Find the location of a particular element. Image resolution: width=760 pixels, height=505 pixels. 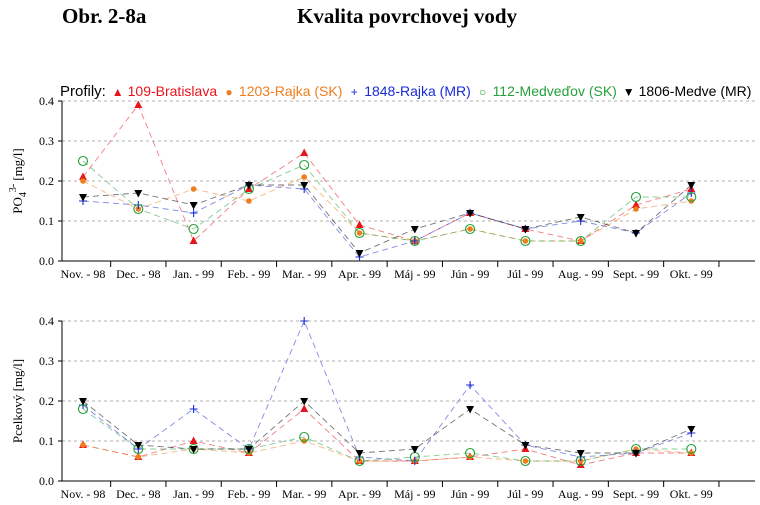

figure-title: Kvalita povrchovej vody is located at coordinates (407, 16).